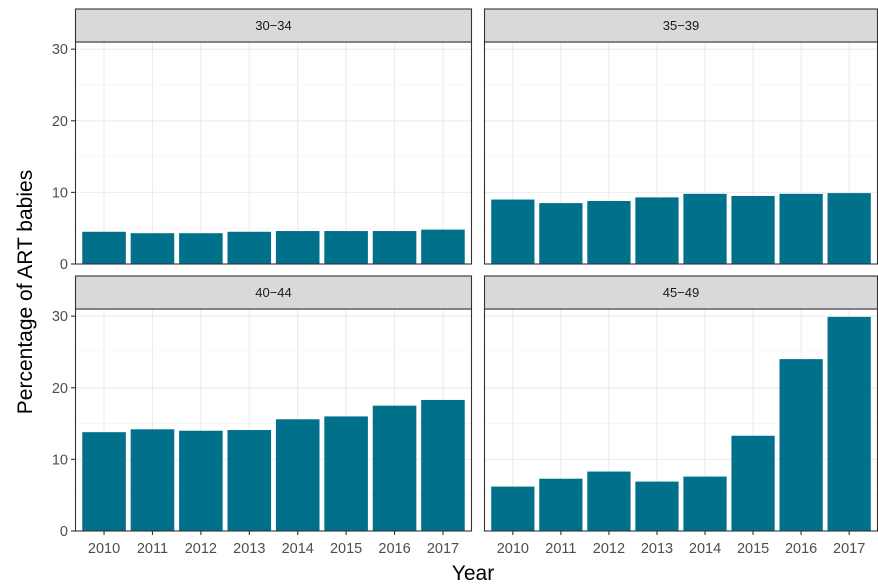 The height and width of the screenshot is (585, 878). Describe the element at coordinates (681, 25) in the screenshot. I see `facet-strip-label: 35−39` at that location.